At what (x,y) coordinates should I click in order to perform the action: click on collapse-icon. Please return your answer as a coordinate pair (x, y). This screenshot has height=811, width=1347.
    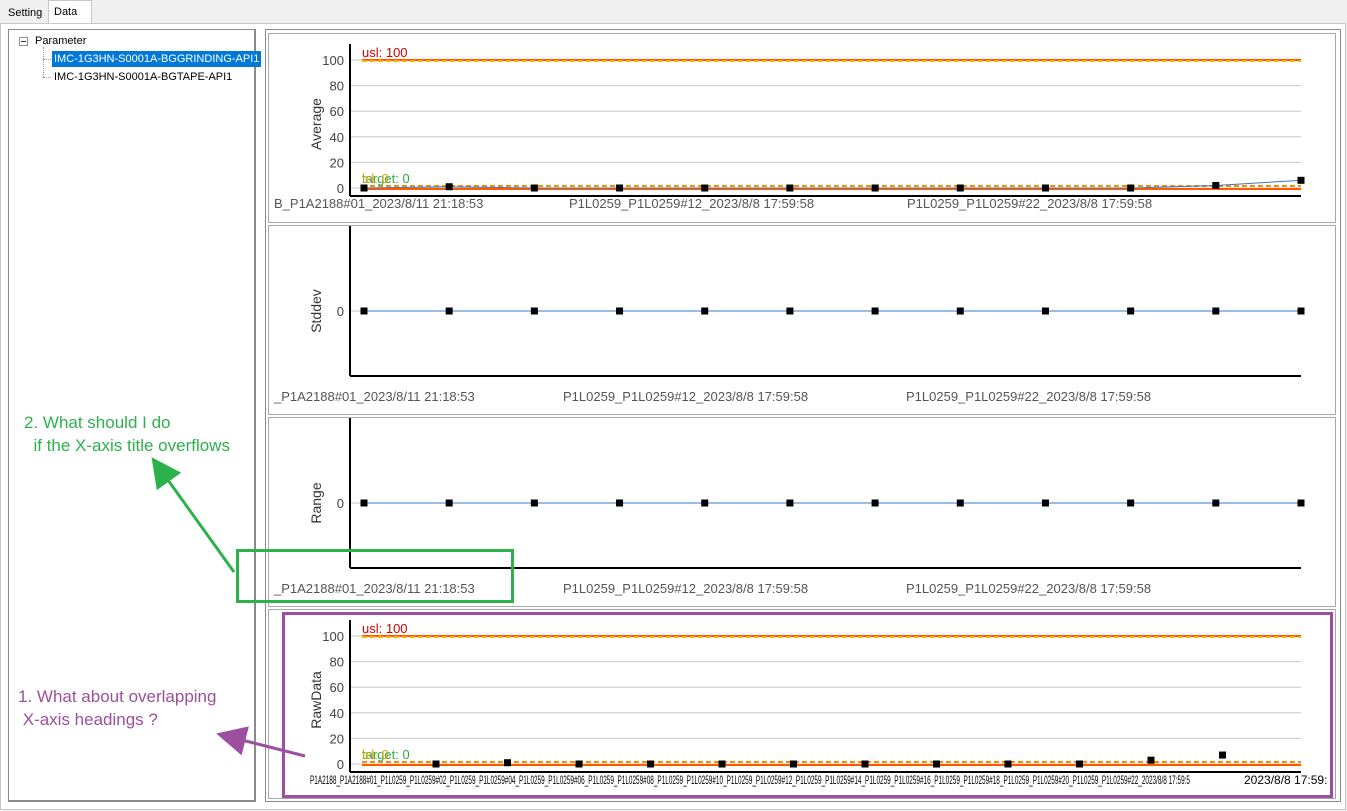
    Looking at the image, I should click on (23, 41).